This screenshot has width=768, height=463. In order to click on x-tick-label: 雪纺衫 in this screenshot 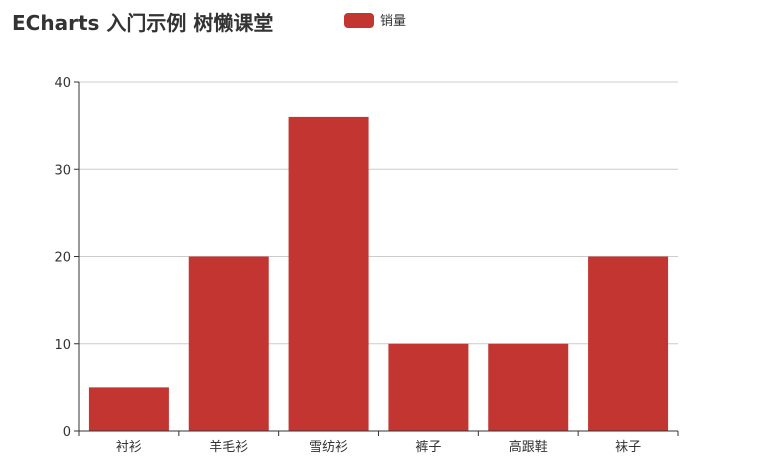, I will do `click(328, 447)`.